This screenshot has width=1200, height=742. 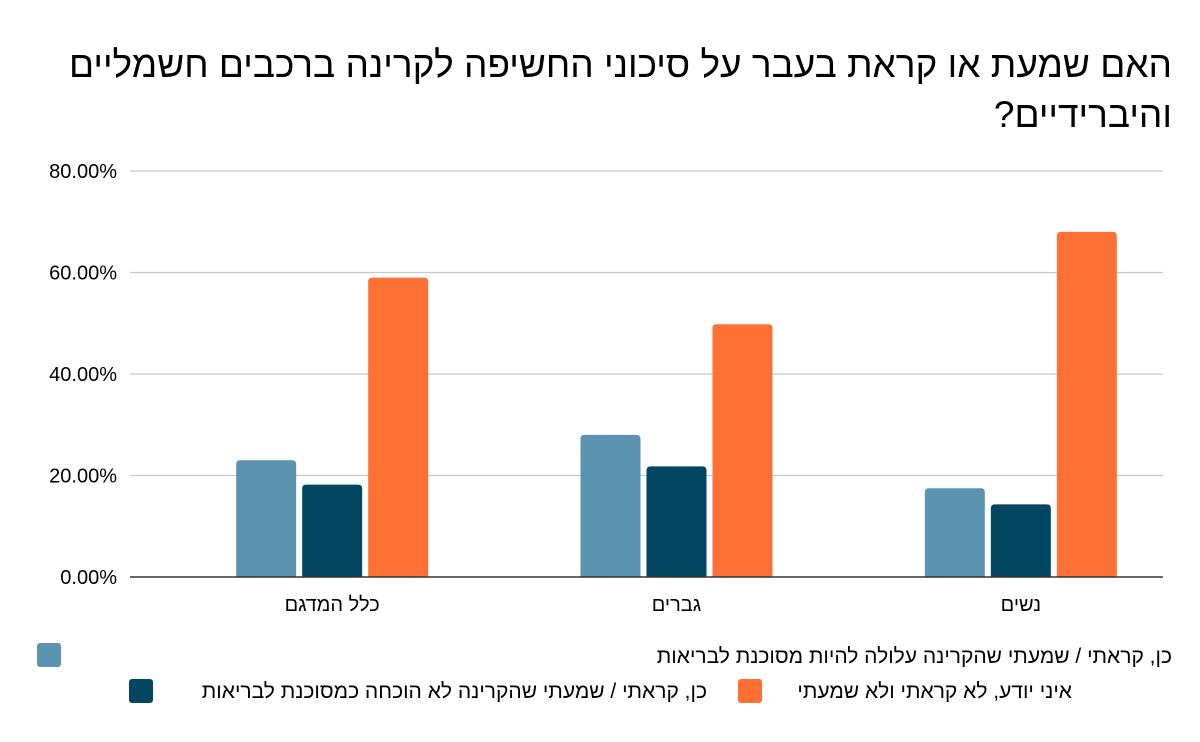 I want to click on x-axis-category-labels: כלל המדגם גברים נשים, so click(x=663, y=605).